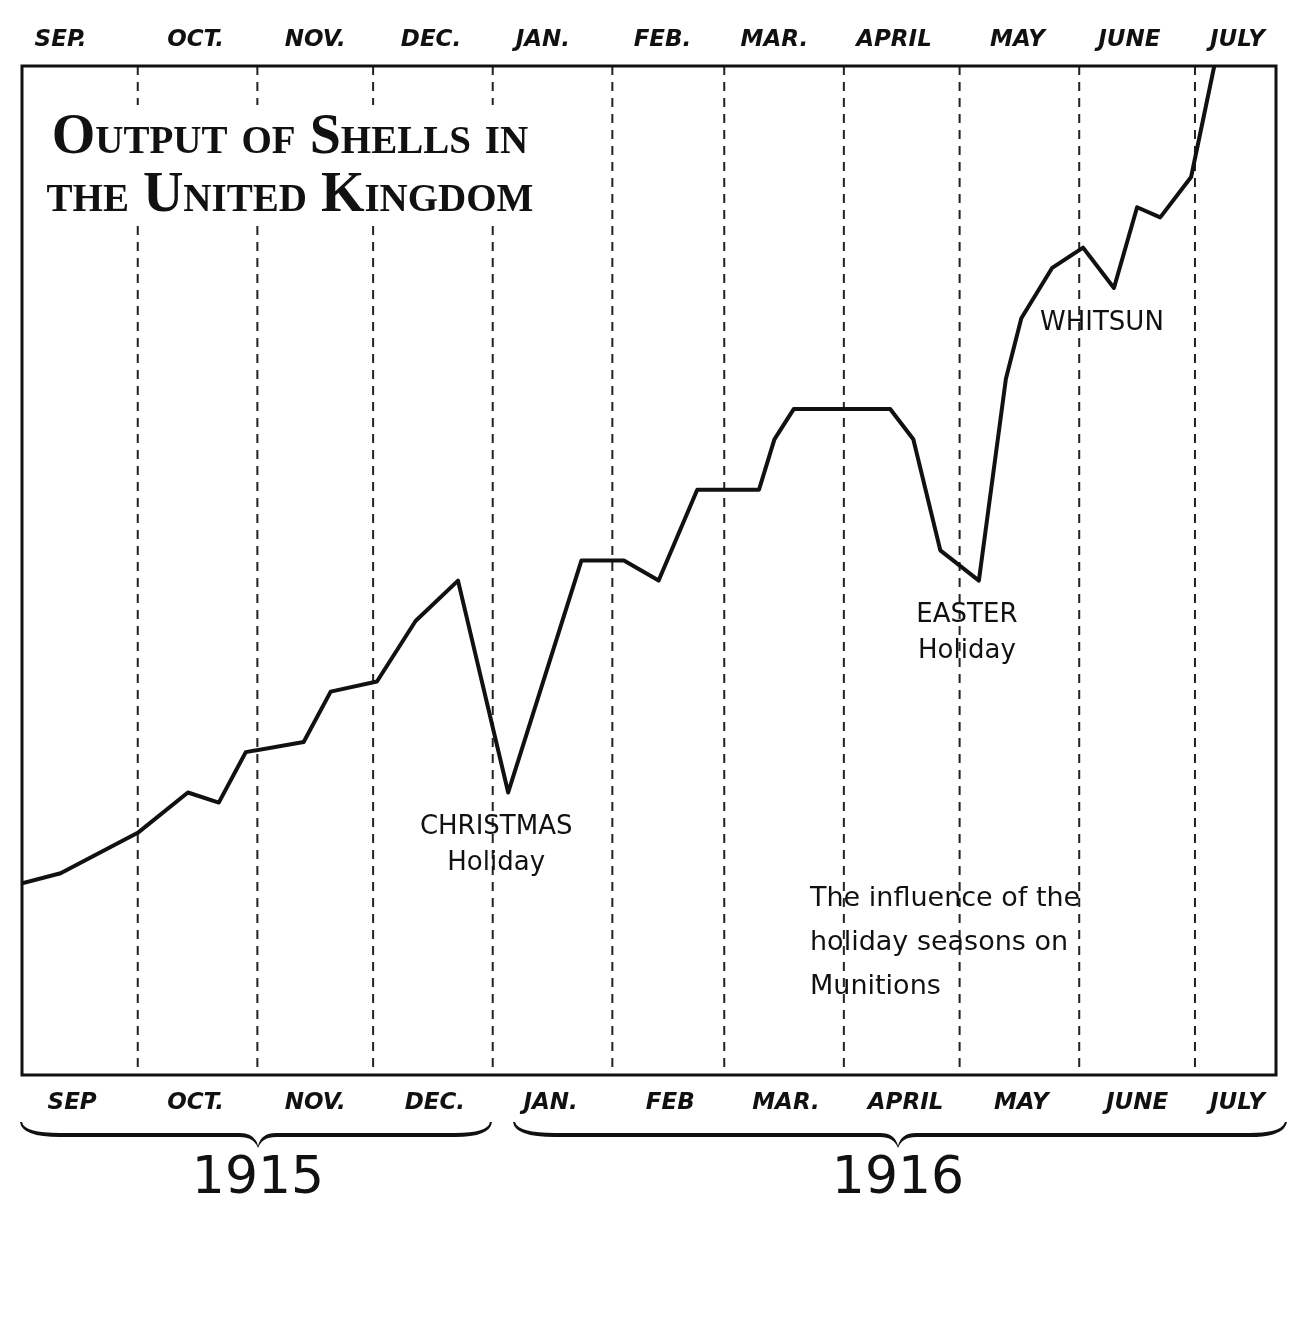 The width and height of the screenshot is (1300, 1325). What do you see at coordinates (258, 1175) in the screenshot?
I see `text: 1915` at bounding box center [258, 1175].